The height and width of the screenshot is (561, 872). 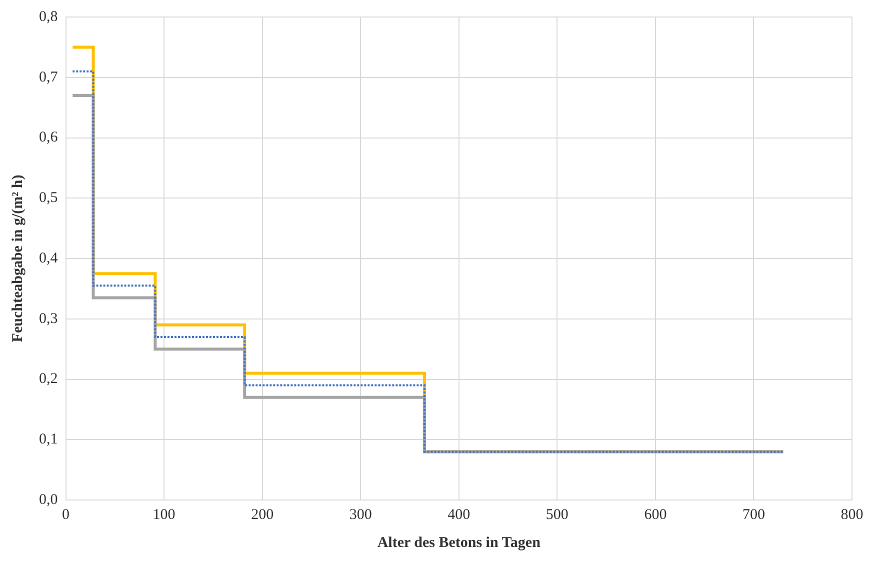 What do you see at coordinates (852, 514) in the screenshot?
I see `x-tick-label: 800` at bounding box center [852, 514].